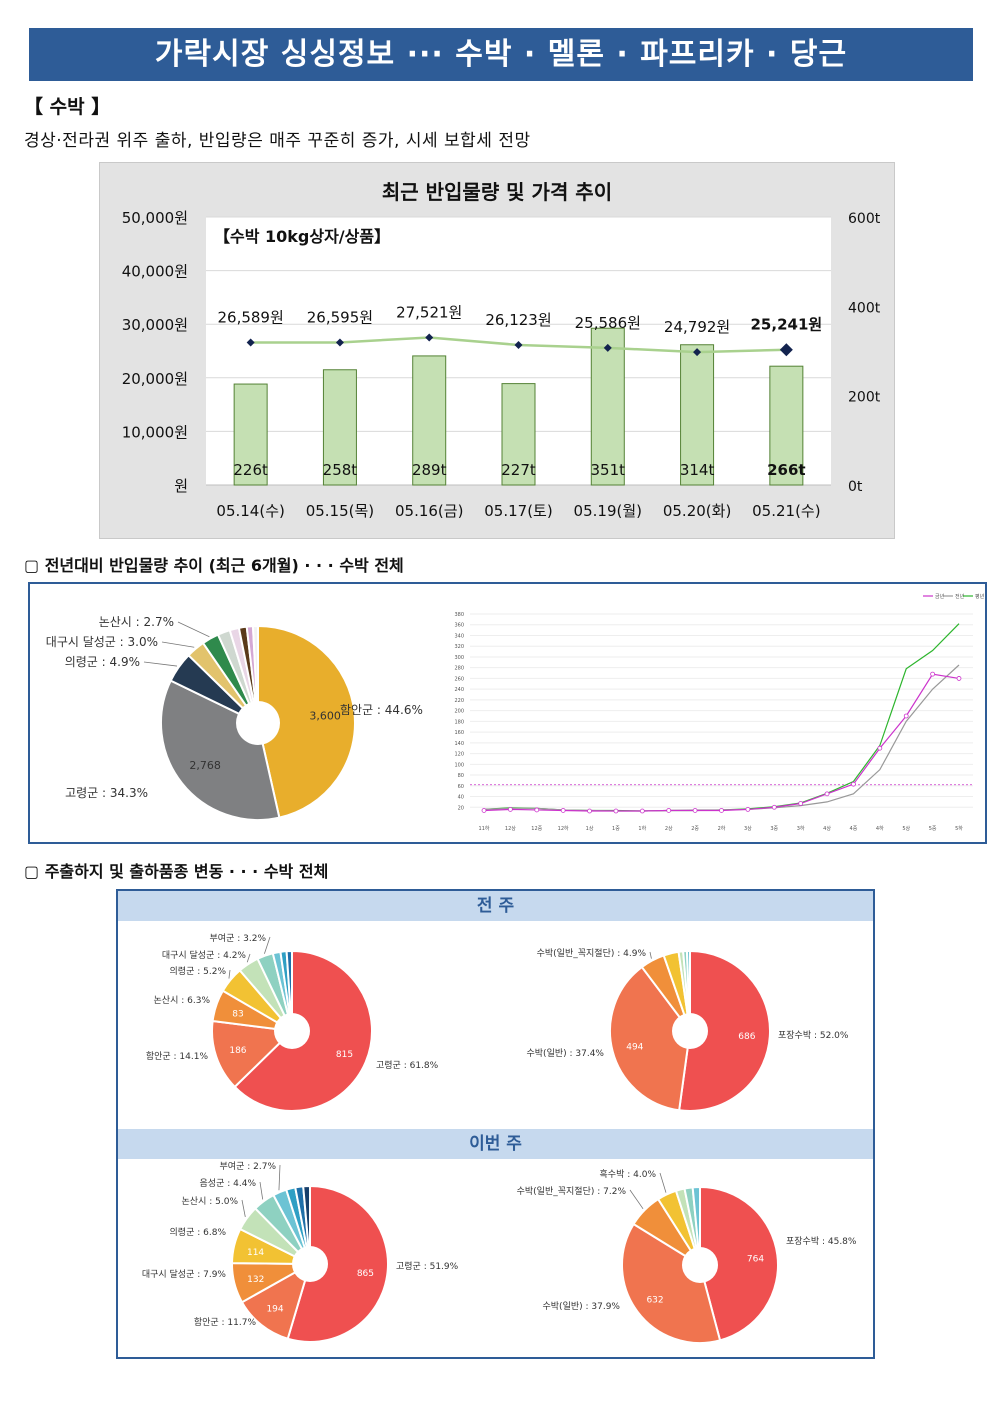  I want to click on y-tick-label: 300, so click(459, 658).